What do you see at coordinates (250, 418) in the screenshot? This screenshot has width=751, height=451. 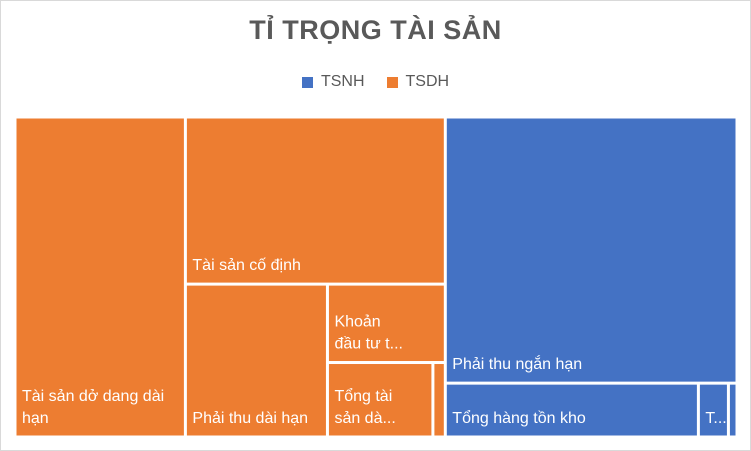 I see `treemap-tile-label: Phải thu dài hạn` at bounding box center [250, 418].